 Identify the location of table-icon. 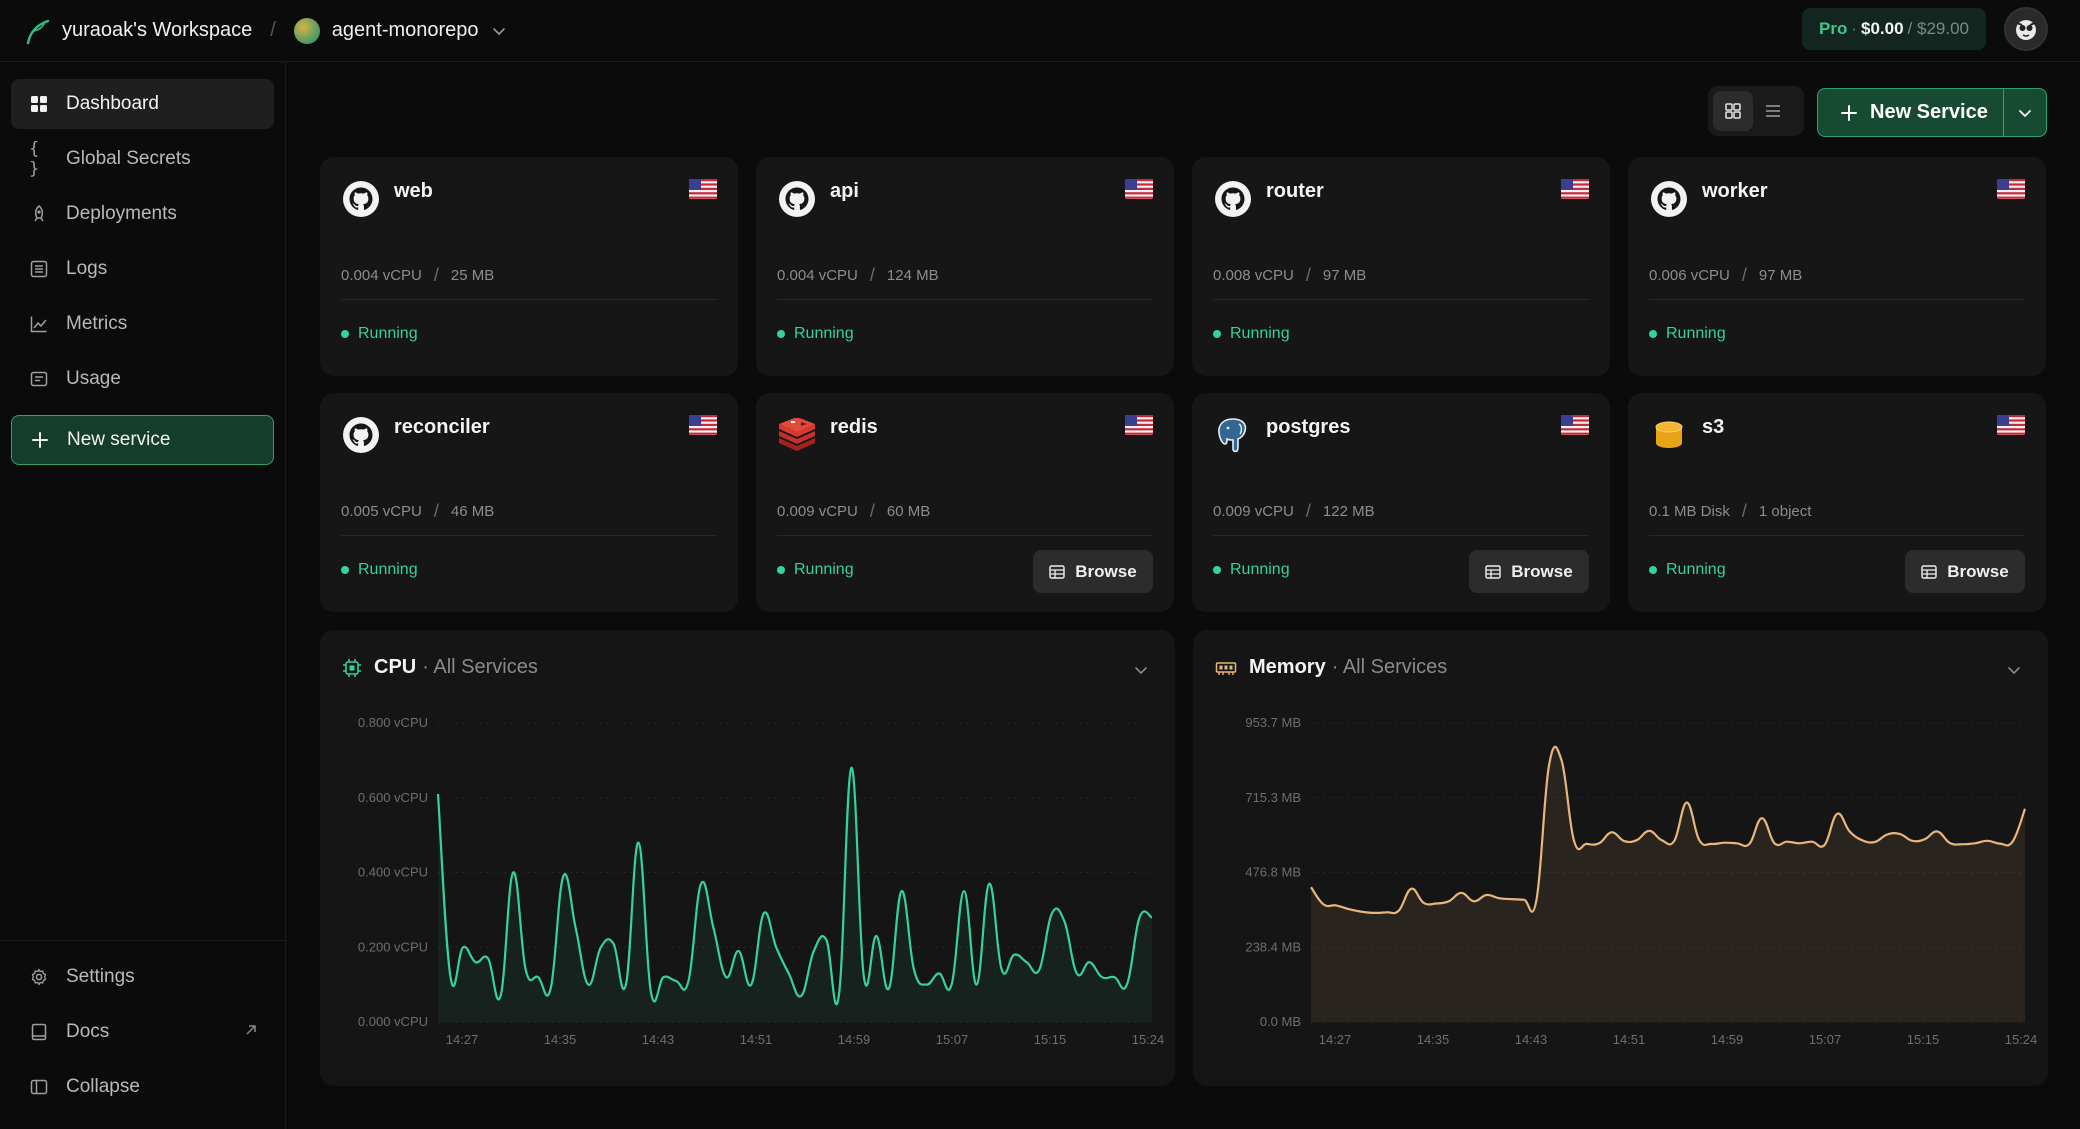
(1057, 571).